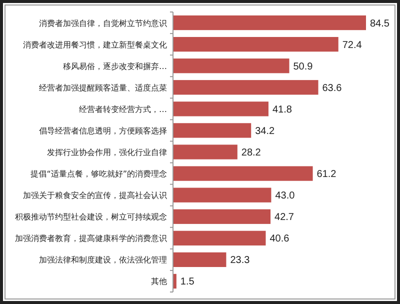  I want to click on y-tick-label: 消费者加强自律，自觉树立节约意识, so click(103, 23).